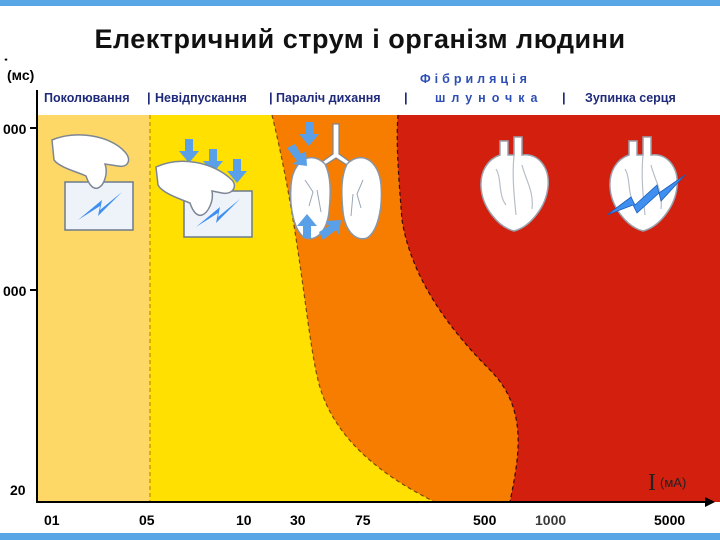  What do you see at coordinates (360, 3) in the screenshot?
I see `top-border-bar` at bounding box center [360, 3].